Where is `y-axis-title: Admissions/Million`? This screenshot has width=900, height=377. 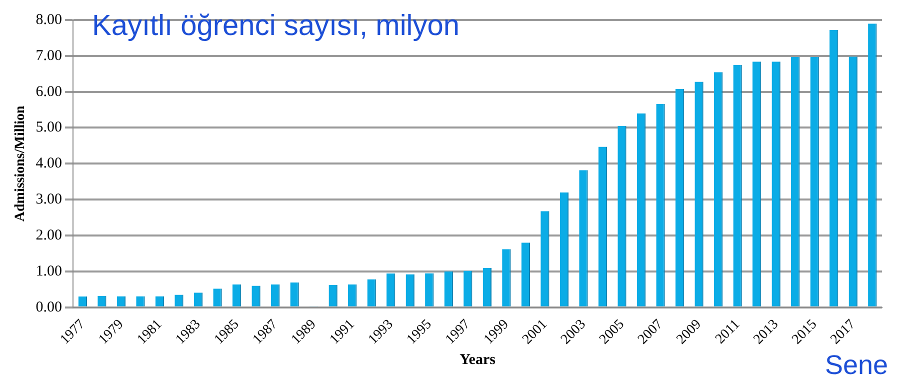 y-axis-title: Admissions/Million is located at coordinates (20, 163).